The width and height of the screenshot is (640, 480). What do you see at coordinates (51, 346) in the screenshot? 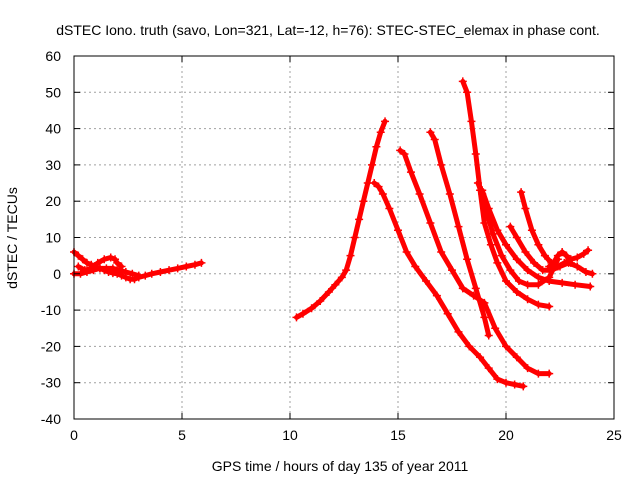
I see `y-tick-label: -20` at bounding box center [51, 346].